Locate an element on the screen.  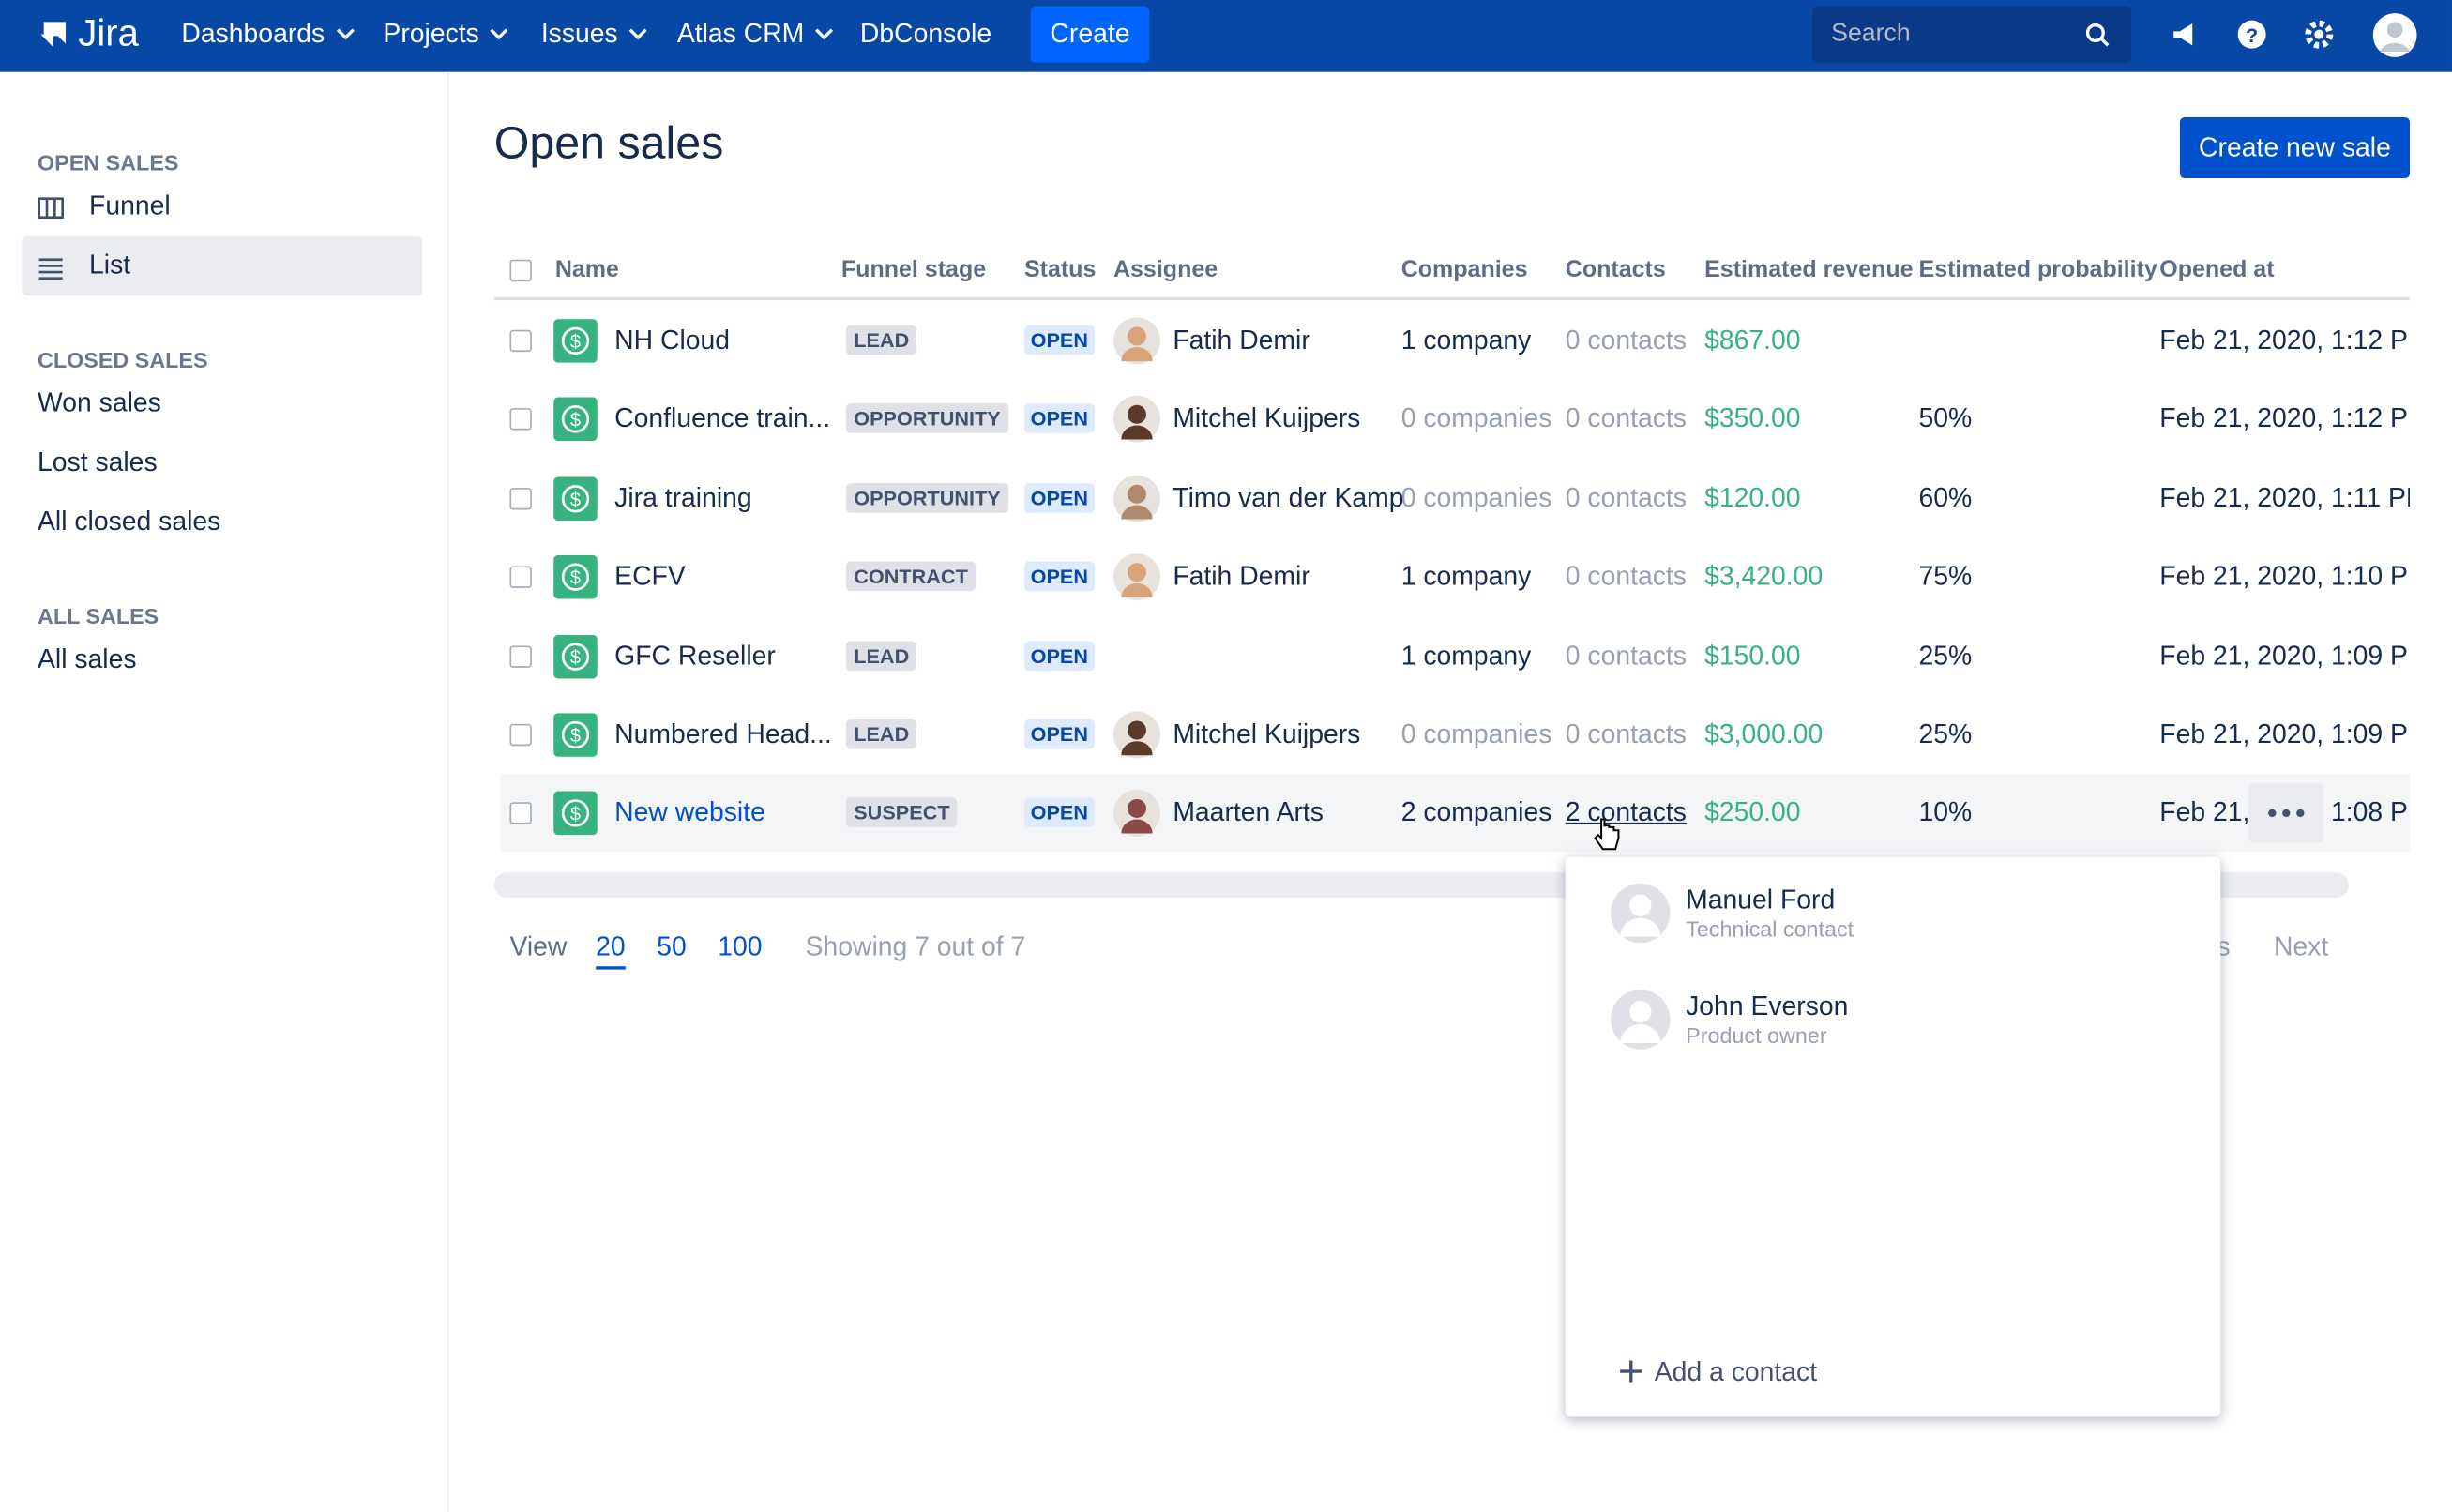
column-header: Funnel stage is located at coordinates (914, 269).